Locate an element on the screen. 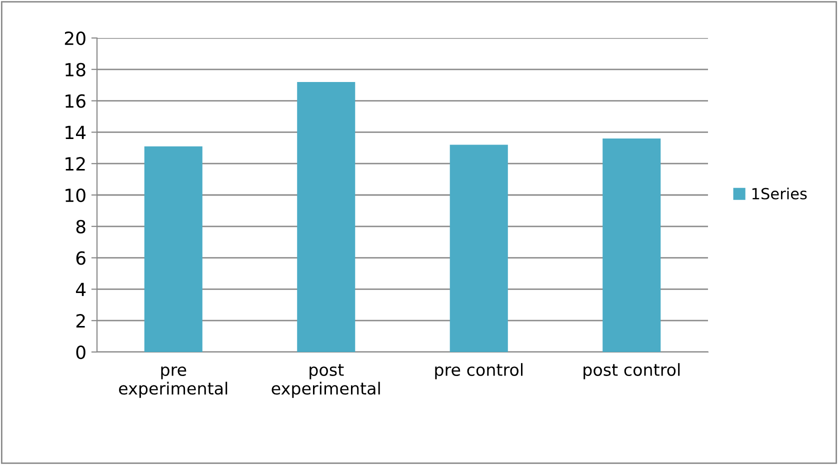  x-tick-label: post control is located at coordinates (632, 371).